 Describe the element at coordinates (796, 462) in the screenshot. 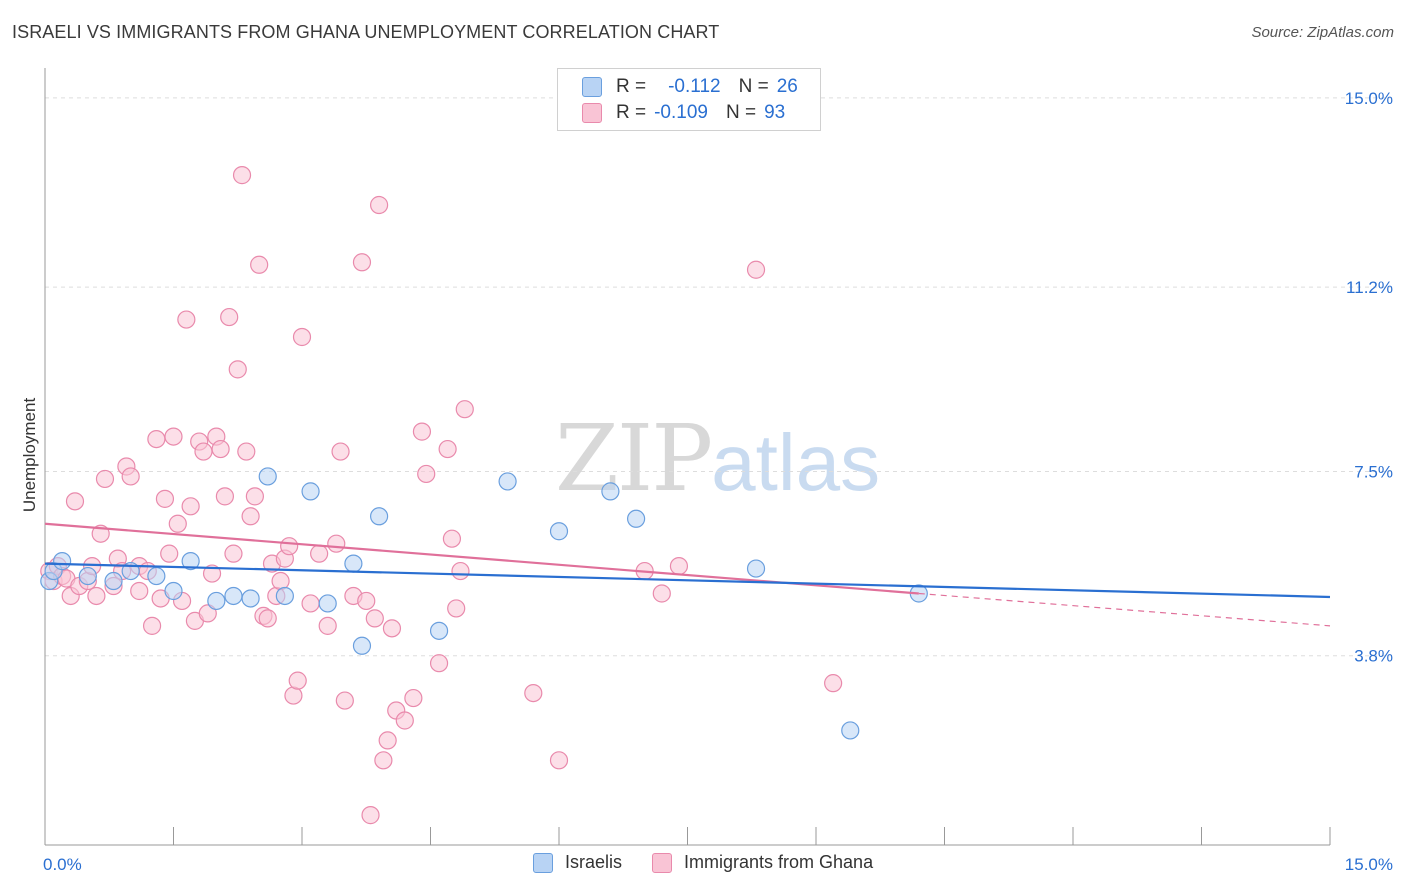

I see `watermark-atlas: atlas` at that location.